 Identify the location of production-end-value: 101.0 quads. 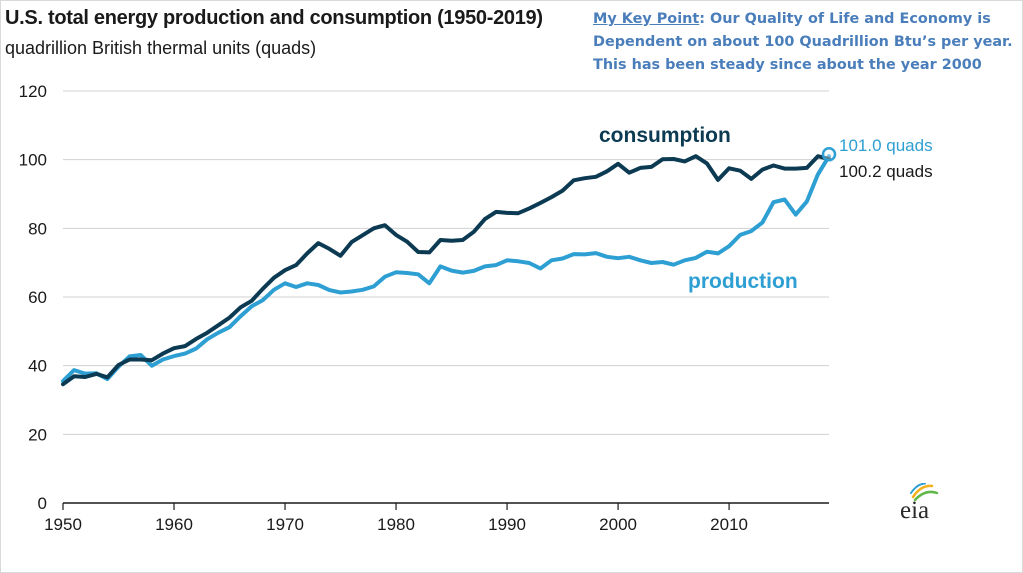
(886, 145).